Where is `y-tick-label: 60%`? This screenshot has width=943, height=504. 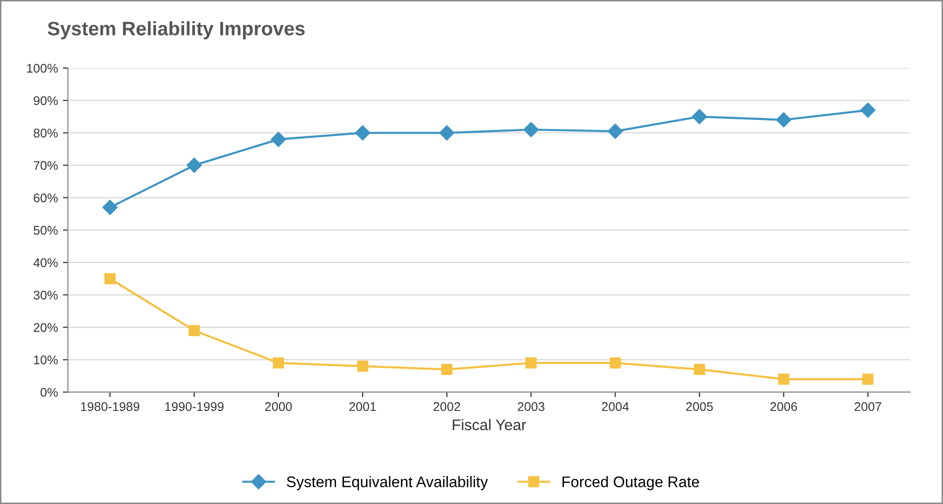
y-tick-label: 60% is located at coordinates (46, 197).